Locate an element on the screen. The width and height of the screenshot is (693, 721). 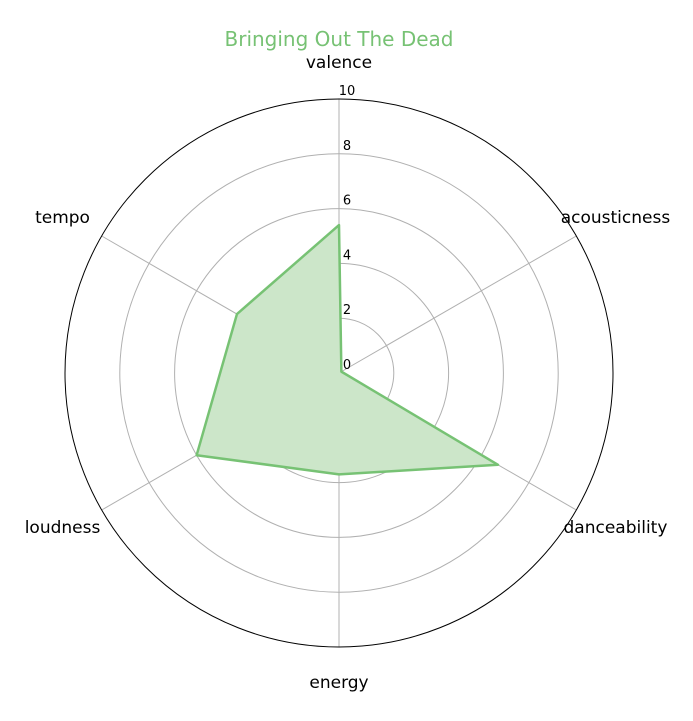
axis-label-tempo: tempo is located at coordinates (62, 218).